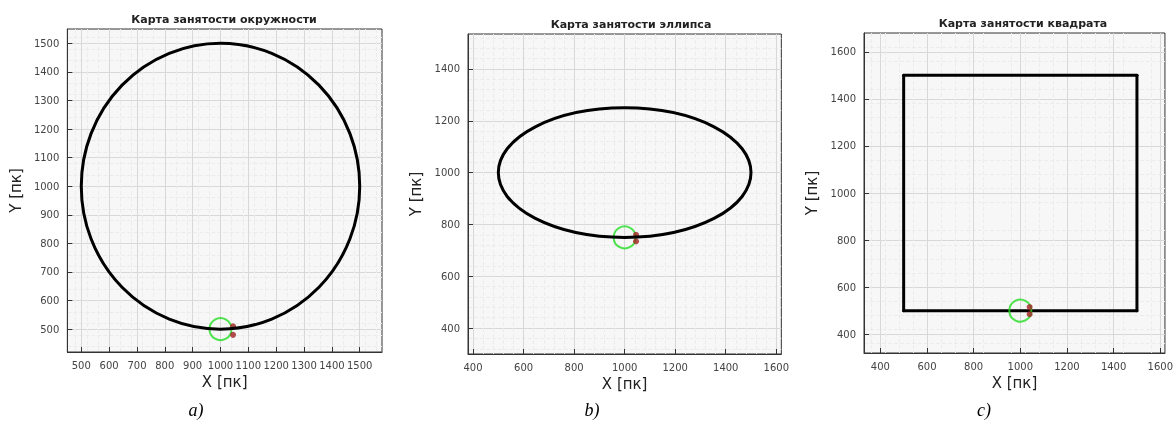 This screenshot has height=421, width=1176. I want to click on x-tick-label: 700, so click(137, 365).